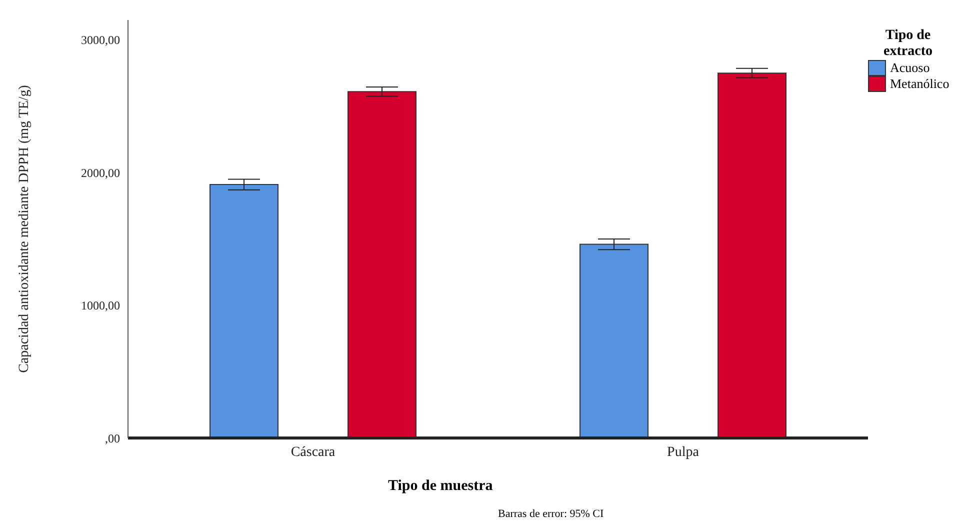 Image resolution: width=979 pixels, height=529 pixels. Describe the element at coordinates (100, 305) in the screenshot. I see `y-tick-label: 1000,00` at that location.